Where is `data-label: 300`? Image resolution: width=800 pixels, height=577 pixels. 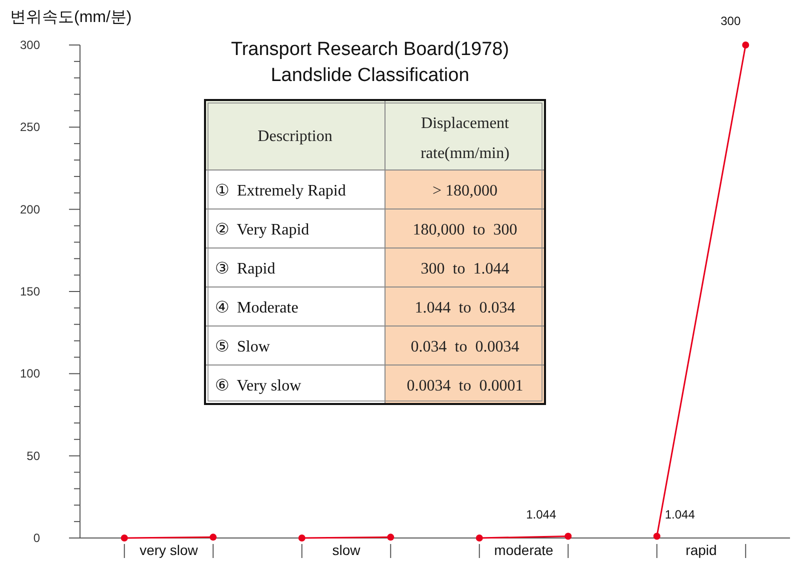
data-label: 300 is located at coordinates (730, 21).